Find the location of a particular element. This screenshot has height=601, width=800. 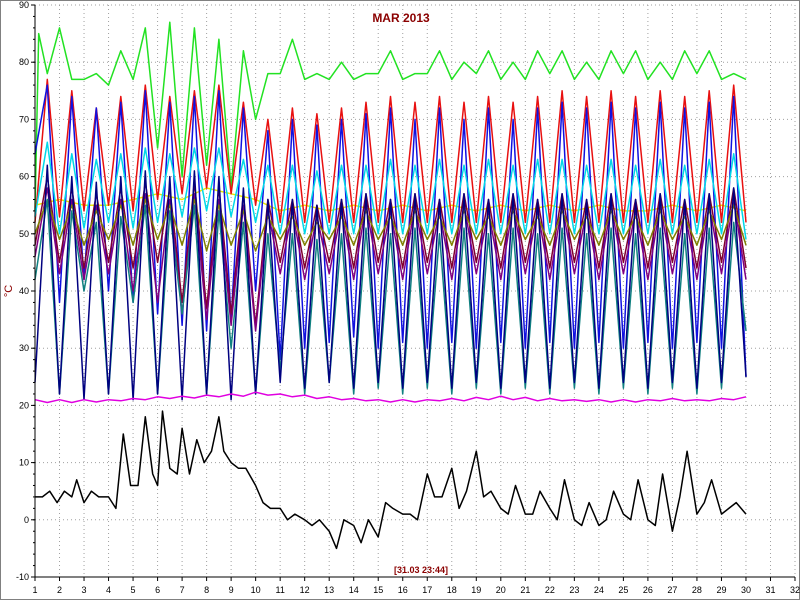

x-tick-label: 12 is located at coordinates (305, 590).